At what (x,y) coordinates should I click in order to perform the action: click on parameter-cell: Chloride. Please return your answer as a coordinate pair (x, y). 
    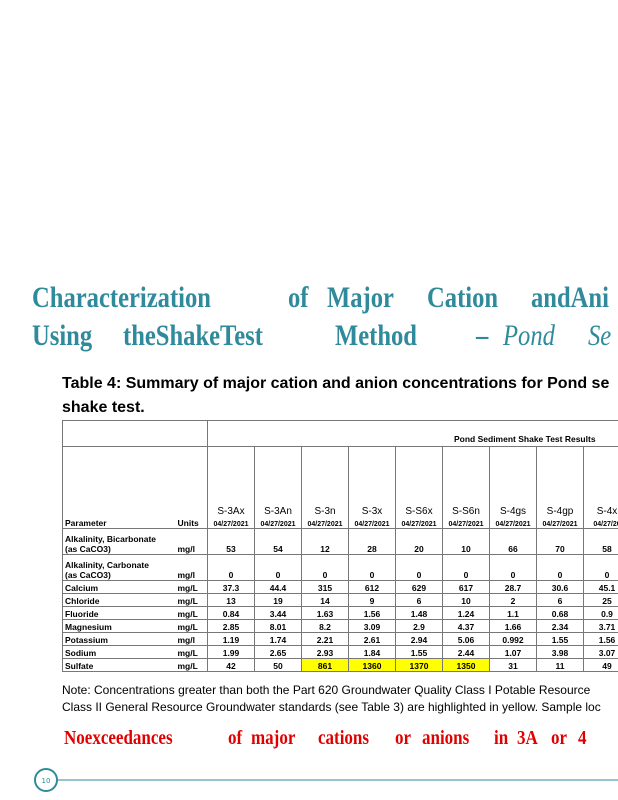
    Looking at the image, I should click on (119, 600).